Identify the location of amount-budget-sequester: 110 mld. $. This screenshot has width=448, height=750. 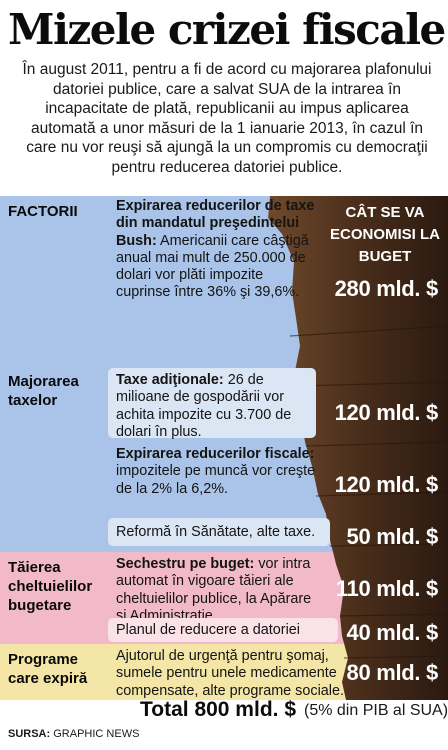
(386, 588).